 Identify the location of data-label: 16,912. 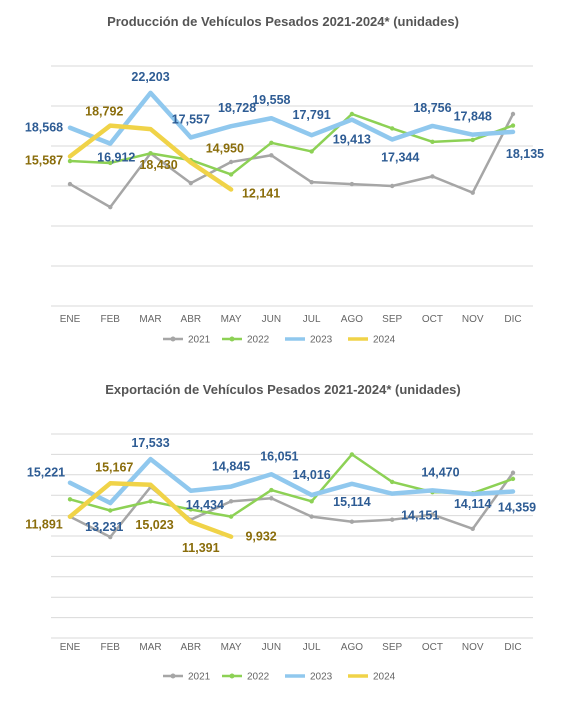
(116, 158).